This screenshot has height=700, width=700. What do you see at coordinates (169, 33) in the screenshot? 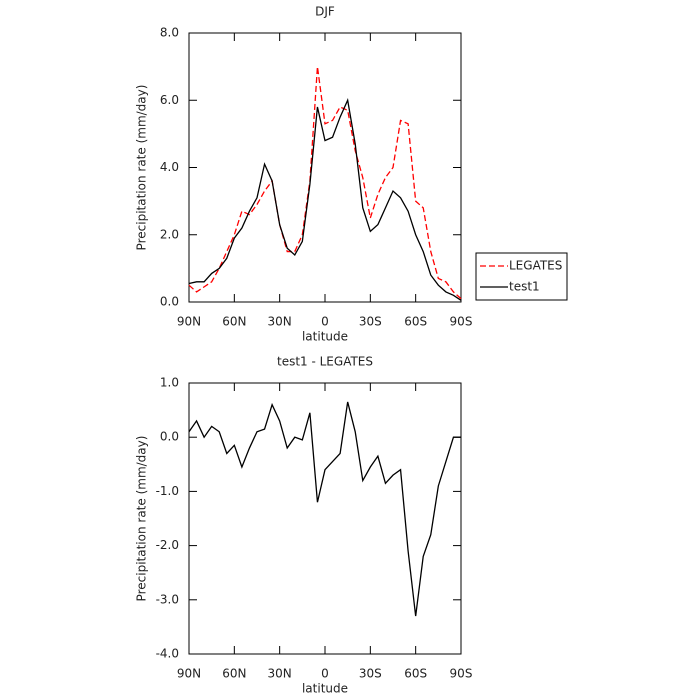
I see `y-tick-label: 8.0` at bounding box center [169, 33].